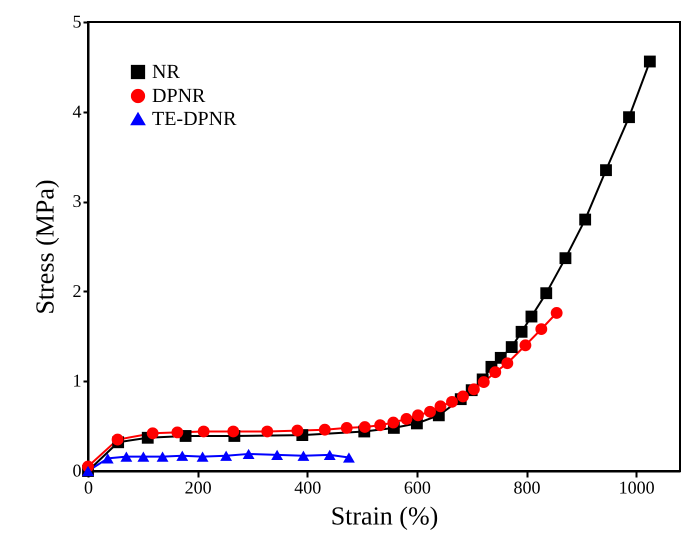 The width and height of the screenshot is (685, 548). What do you see at coordinates (77, 201) in the screenshot?
I see `y-tick-label: 3` at bounding box center [77, 201].